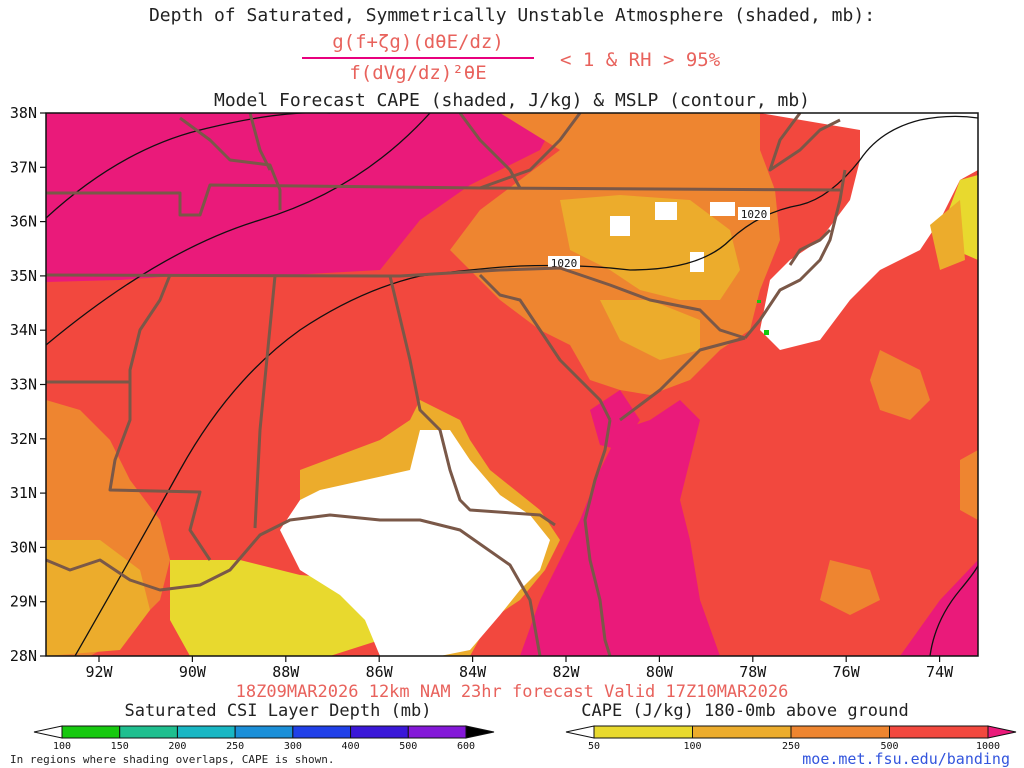 This screenshot has width=1024, height=768. What do you see at coordinates (303, 197) in the screenshot?
I see `cape-high-northwest` at bounding box center [303, 197].